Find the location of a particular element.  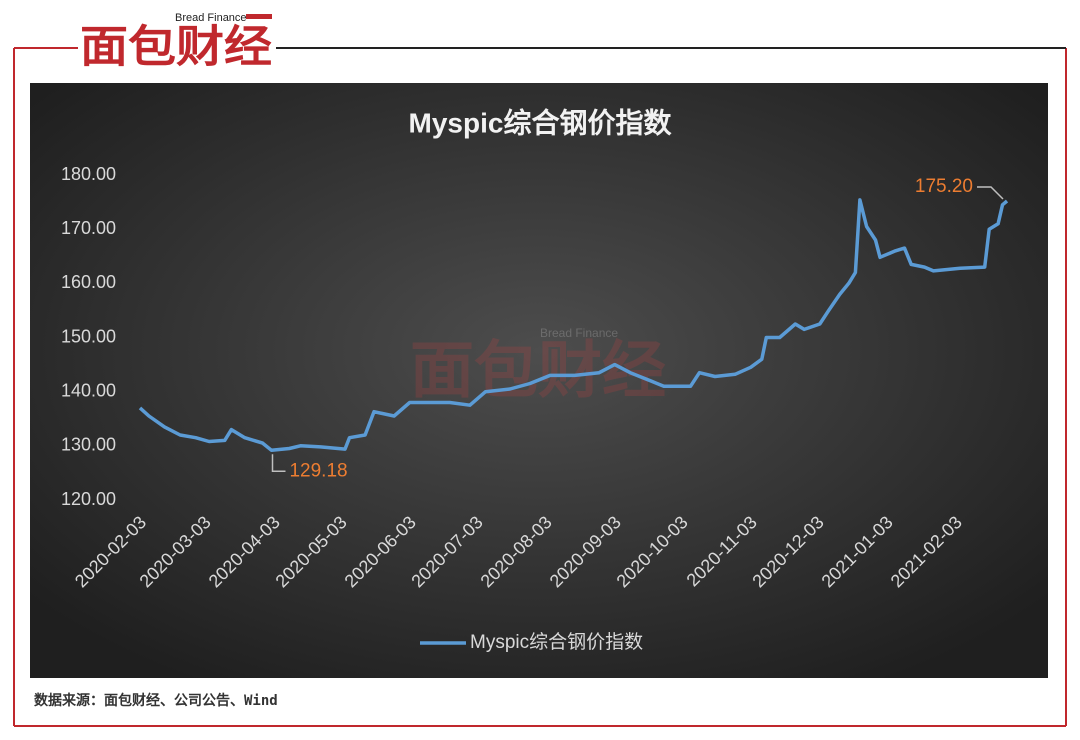

logo-bar is located at coordinates (259, 16).